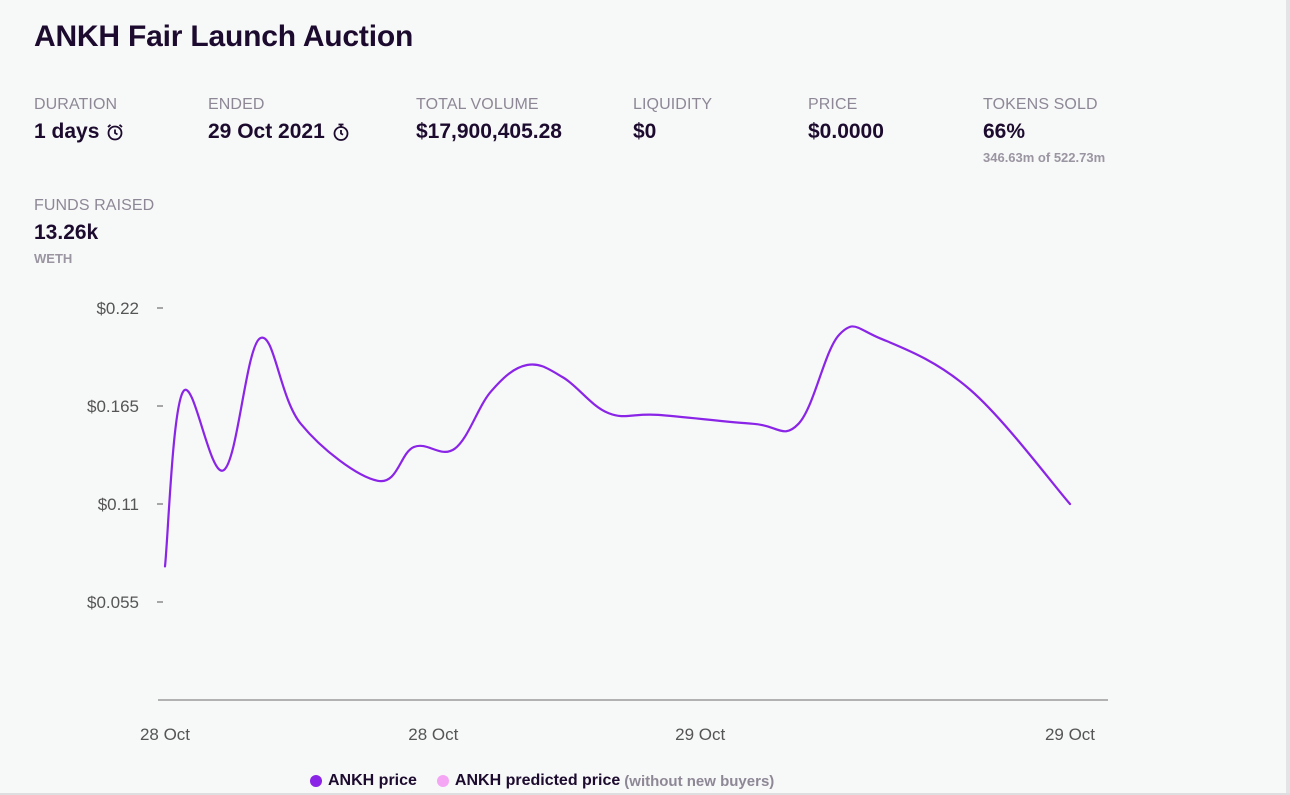 The image size is (1290, 795). What do you see at coordinates (67, 131) in the screenshot?
I see `stat-duration-value: 1 days` at bounding box center [67, 131].